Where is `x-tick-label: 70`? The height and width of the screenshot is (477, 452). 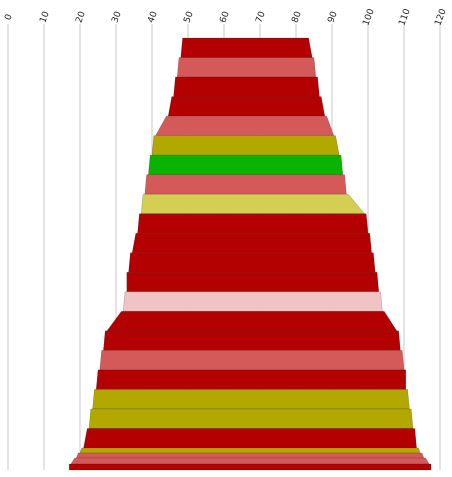
x-tick-label: 70 is located at coordinates (260, 17).